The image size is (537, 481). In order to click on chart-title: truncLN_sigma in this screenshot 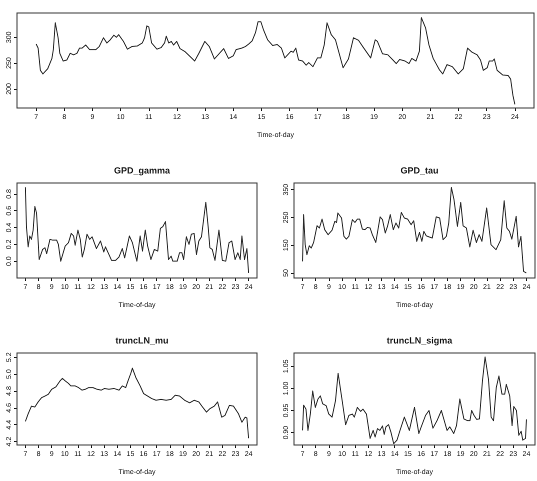, I will do `click(420, 341)`.